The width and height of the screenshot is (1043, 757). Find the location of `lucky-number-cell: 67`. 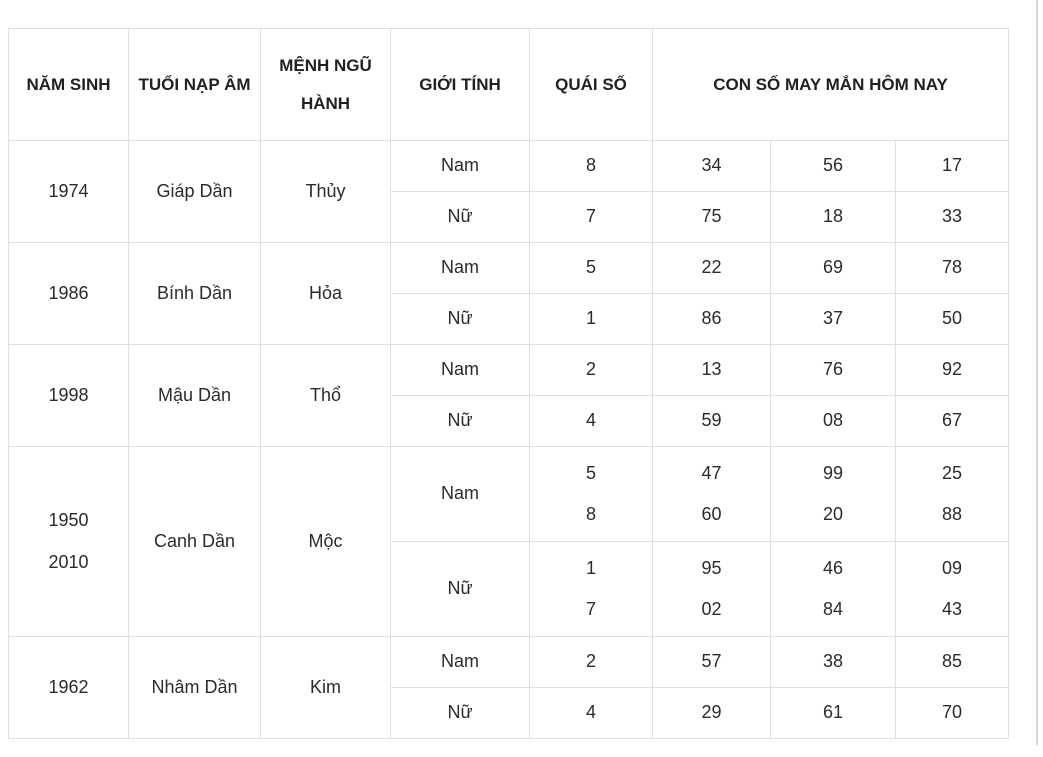

lucky-number-cell: 67 is located at coordinates (952, 421).